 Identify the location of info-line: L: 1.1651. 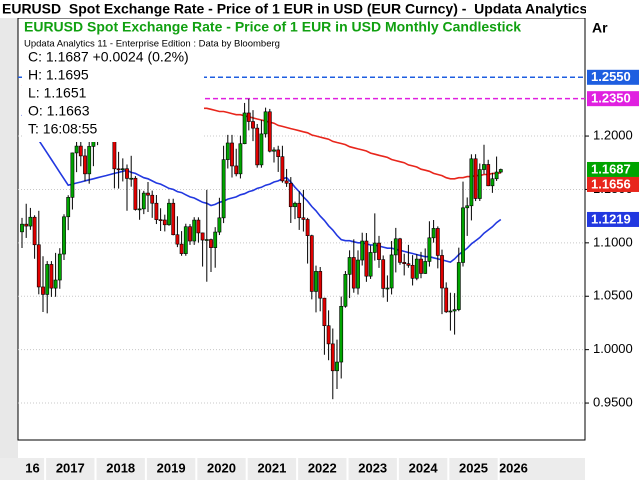
(57, 93).